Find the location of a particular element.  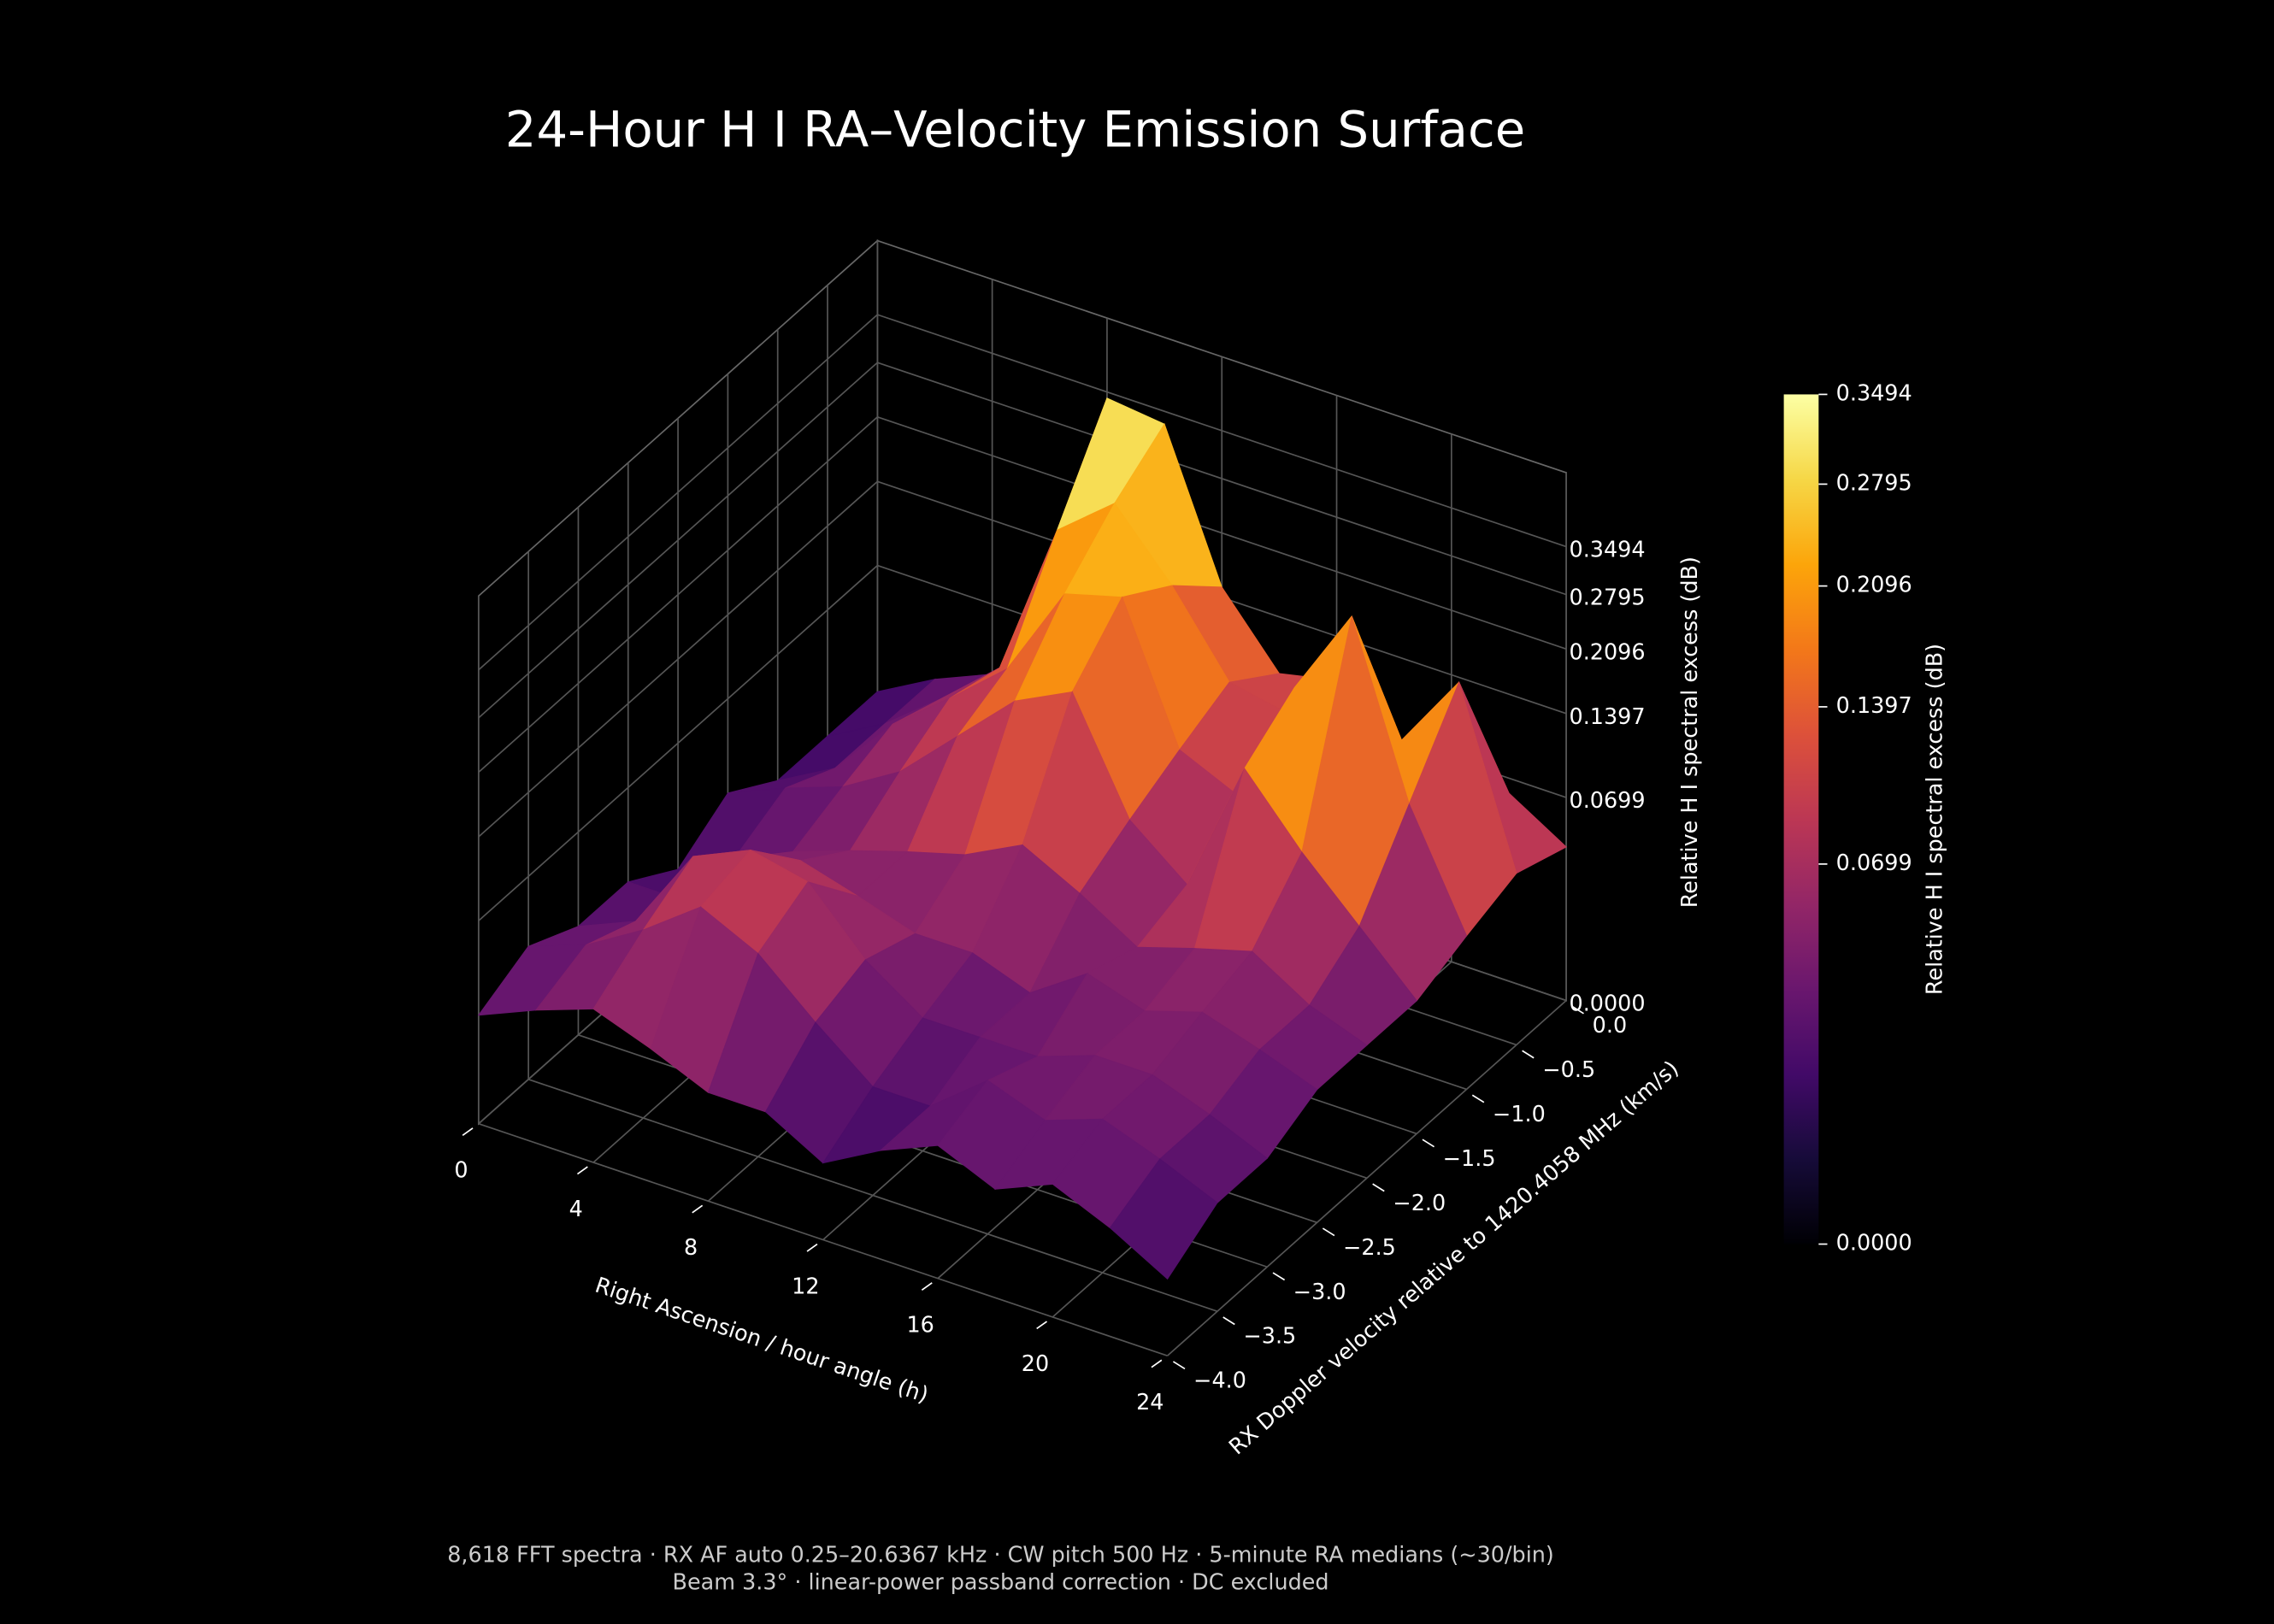

colorbar-tick-label: 0.1397 is located at coordinates (1874, 705).